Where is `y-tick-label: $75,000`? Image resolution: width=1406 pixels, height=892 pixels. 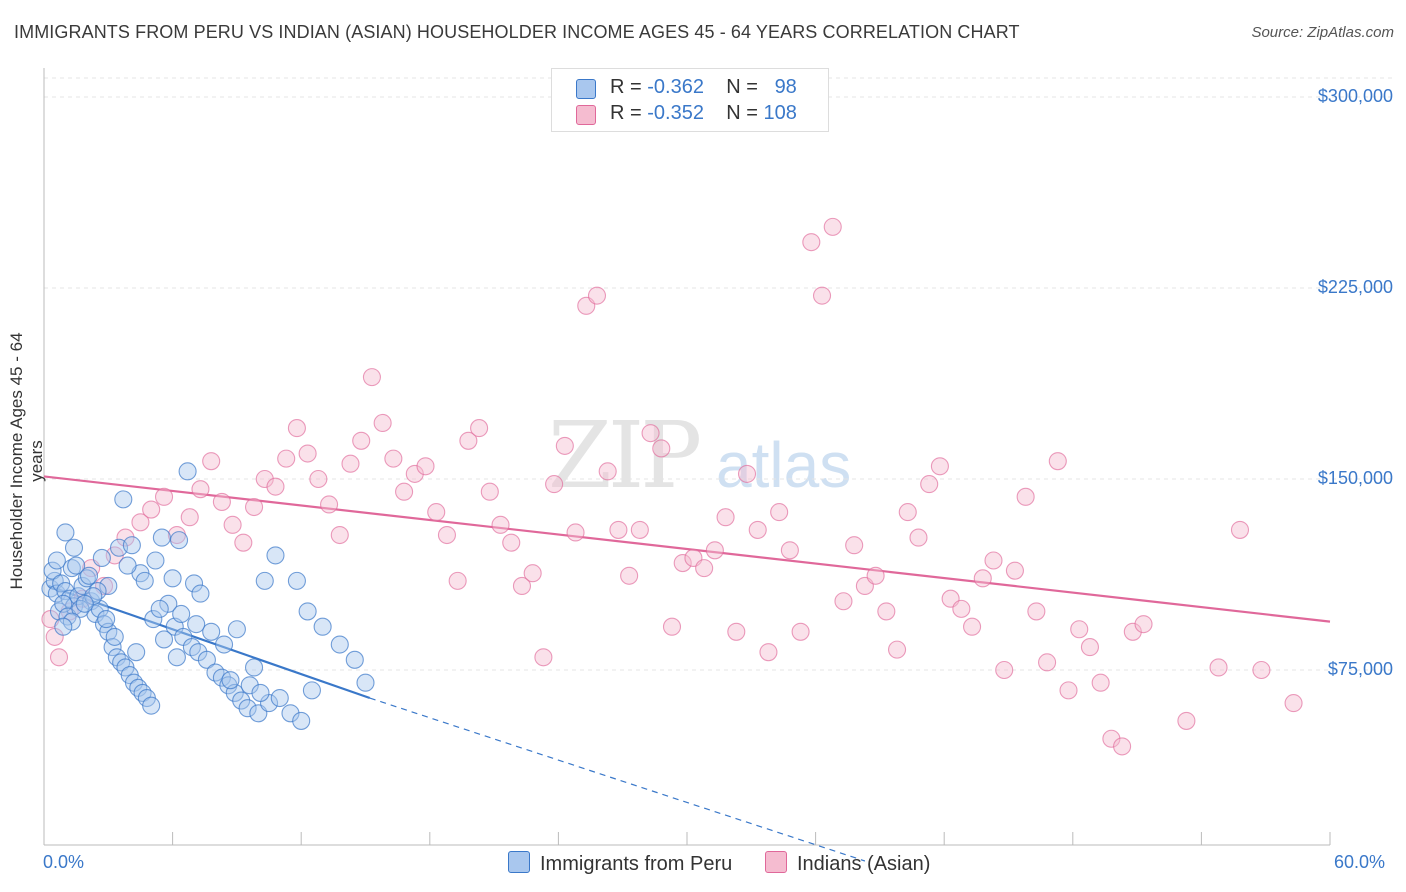
y-tick-label: $75,000 is located at coordinates (1360, 669).